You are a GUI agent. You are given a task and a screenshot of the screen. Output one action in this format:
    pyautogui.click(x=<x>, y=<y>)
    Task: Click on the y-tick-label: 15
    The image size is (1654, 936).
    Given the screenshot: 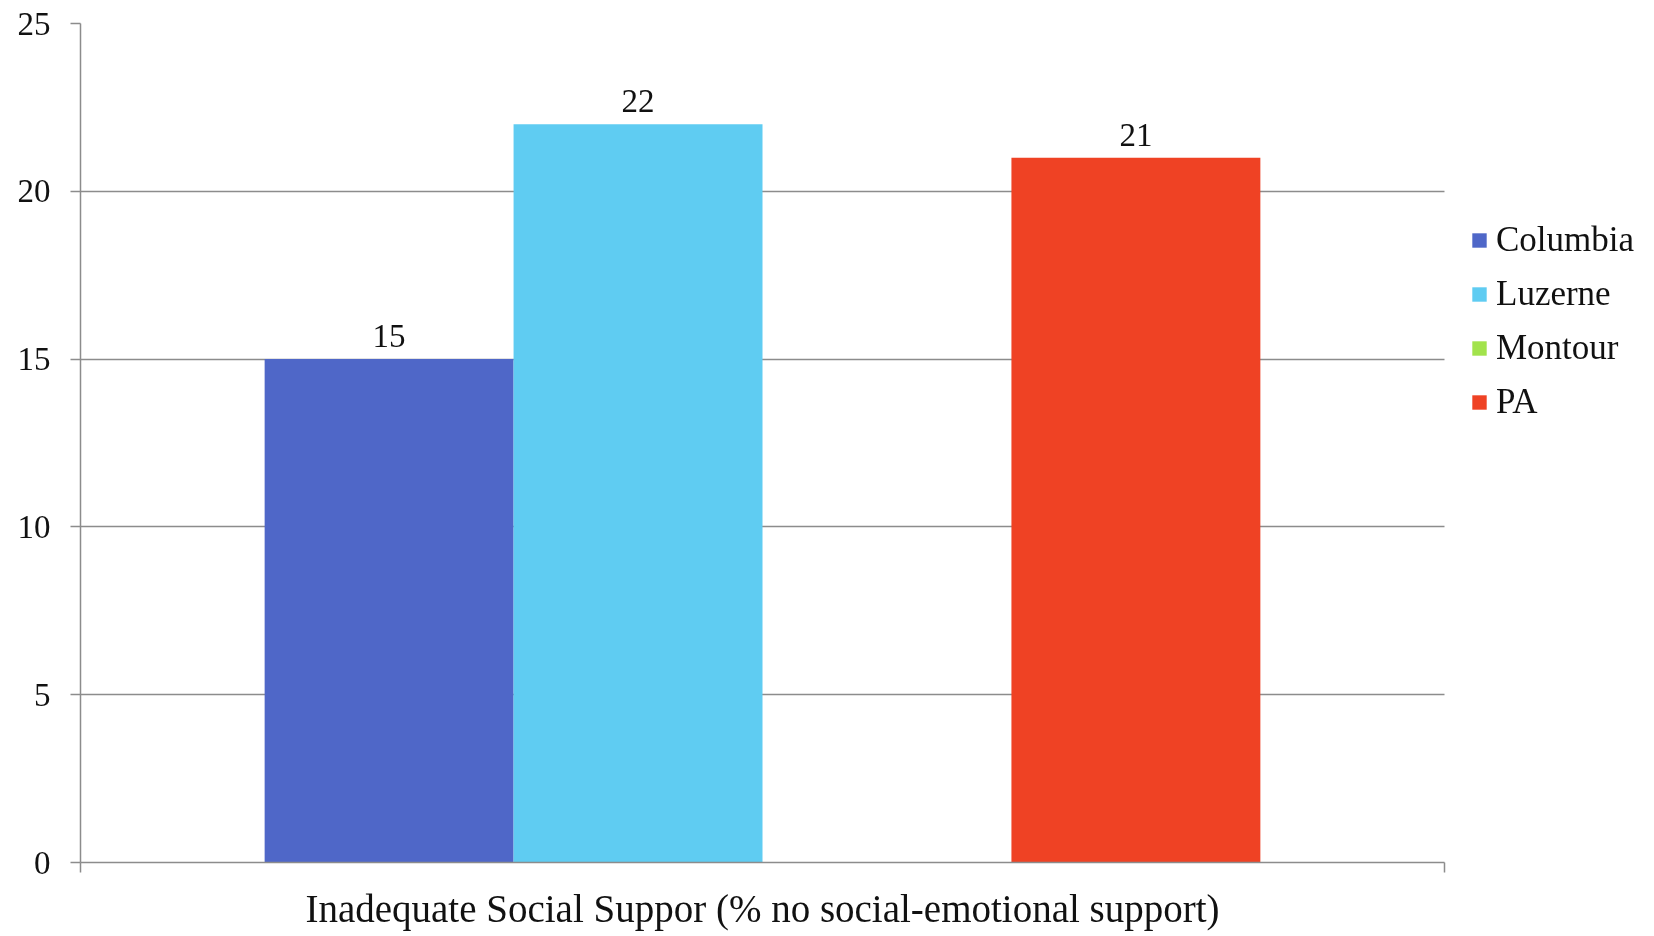 What is the action you would take?
    pyautogui.click(x=34, y=359)
    